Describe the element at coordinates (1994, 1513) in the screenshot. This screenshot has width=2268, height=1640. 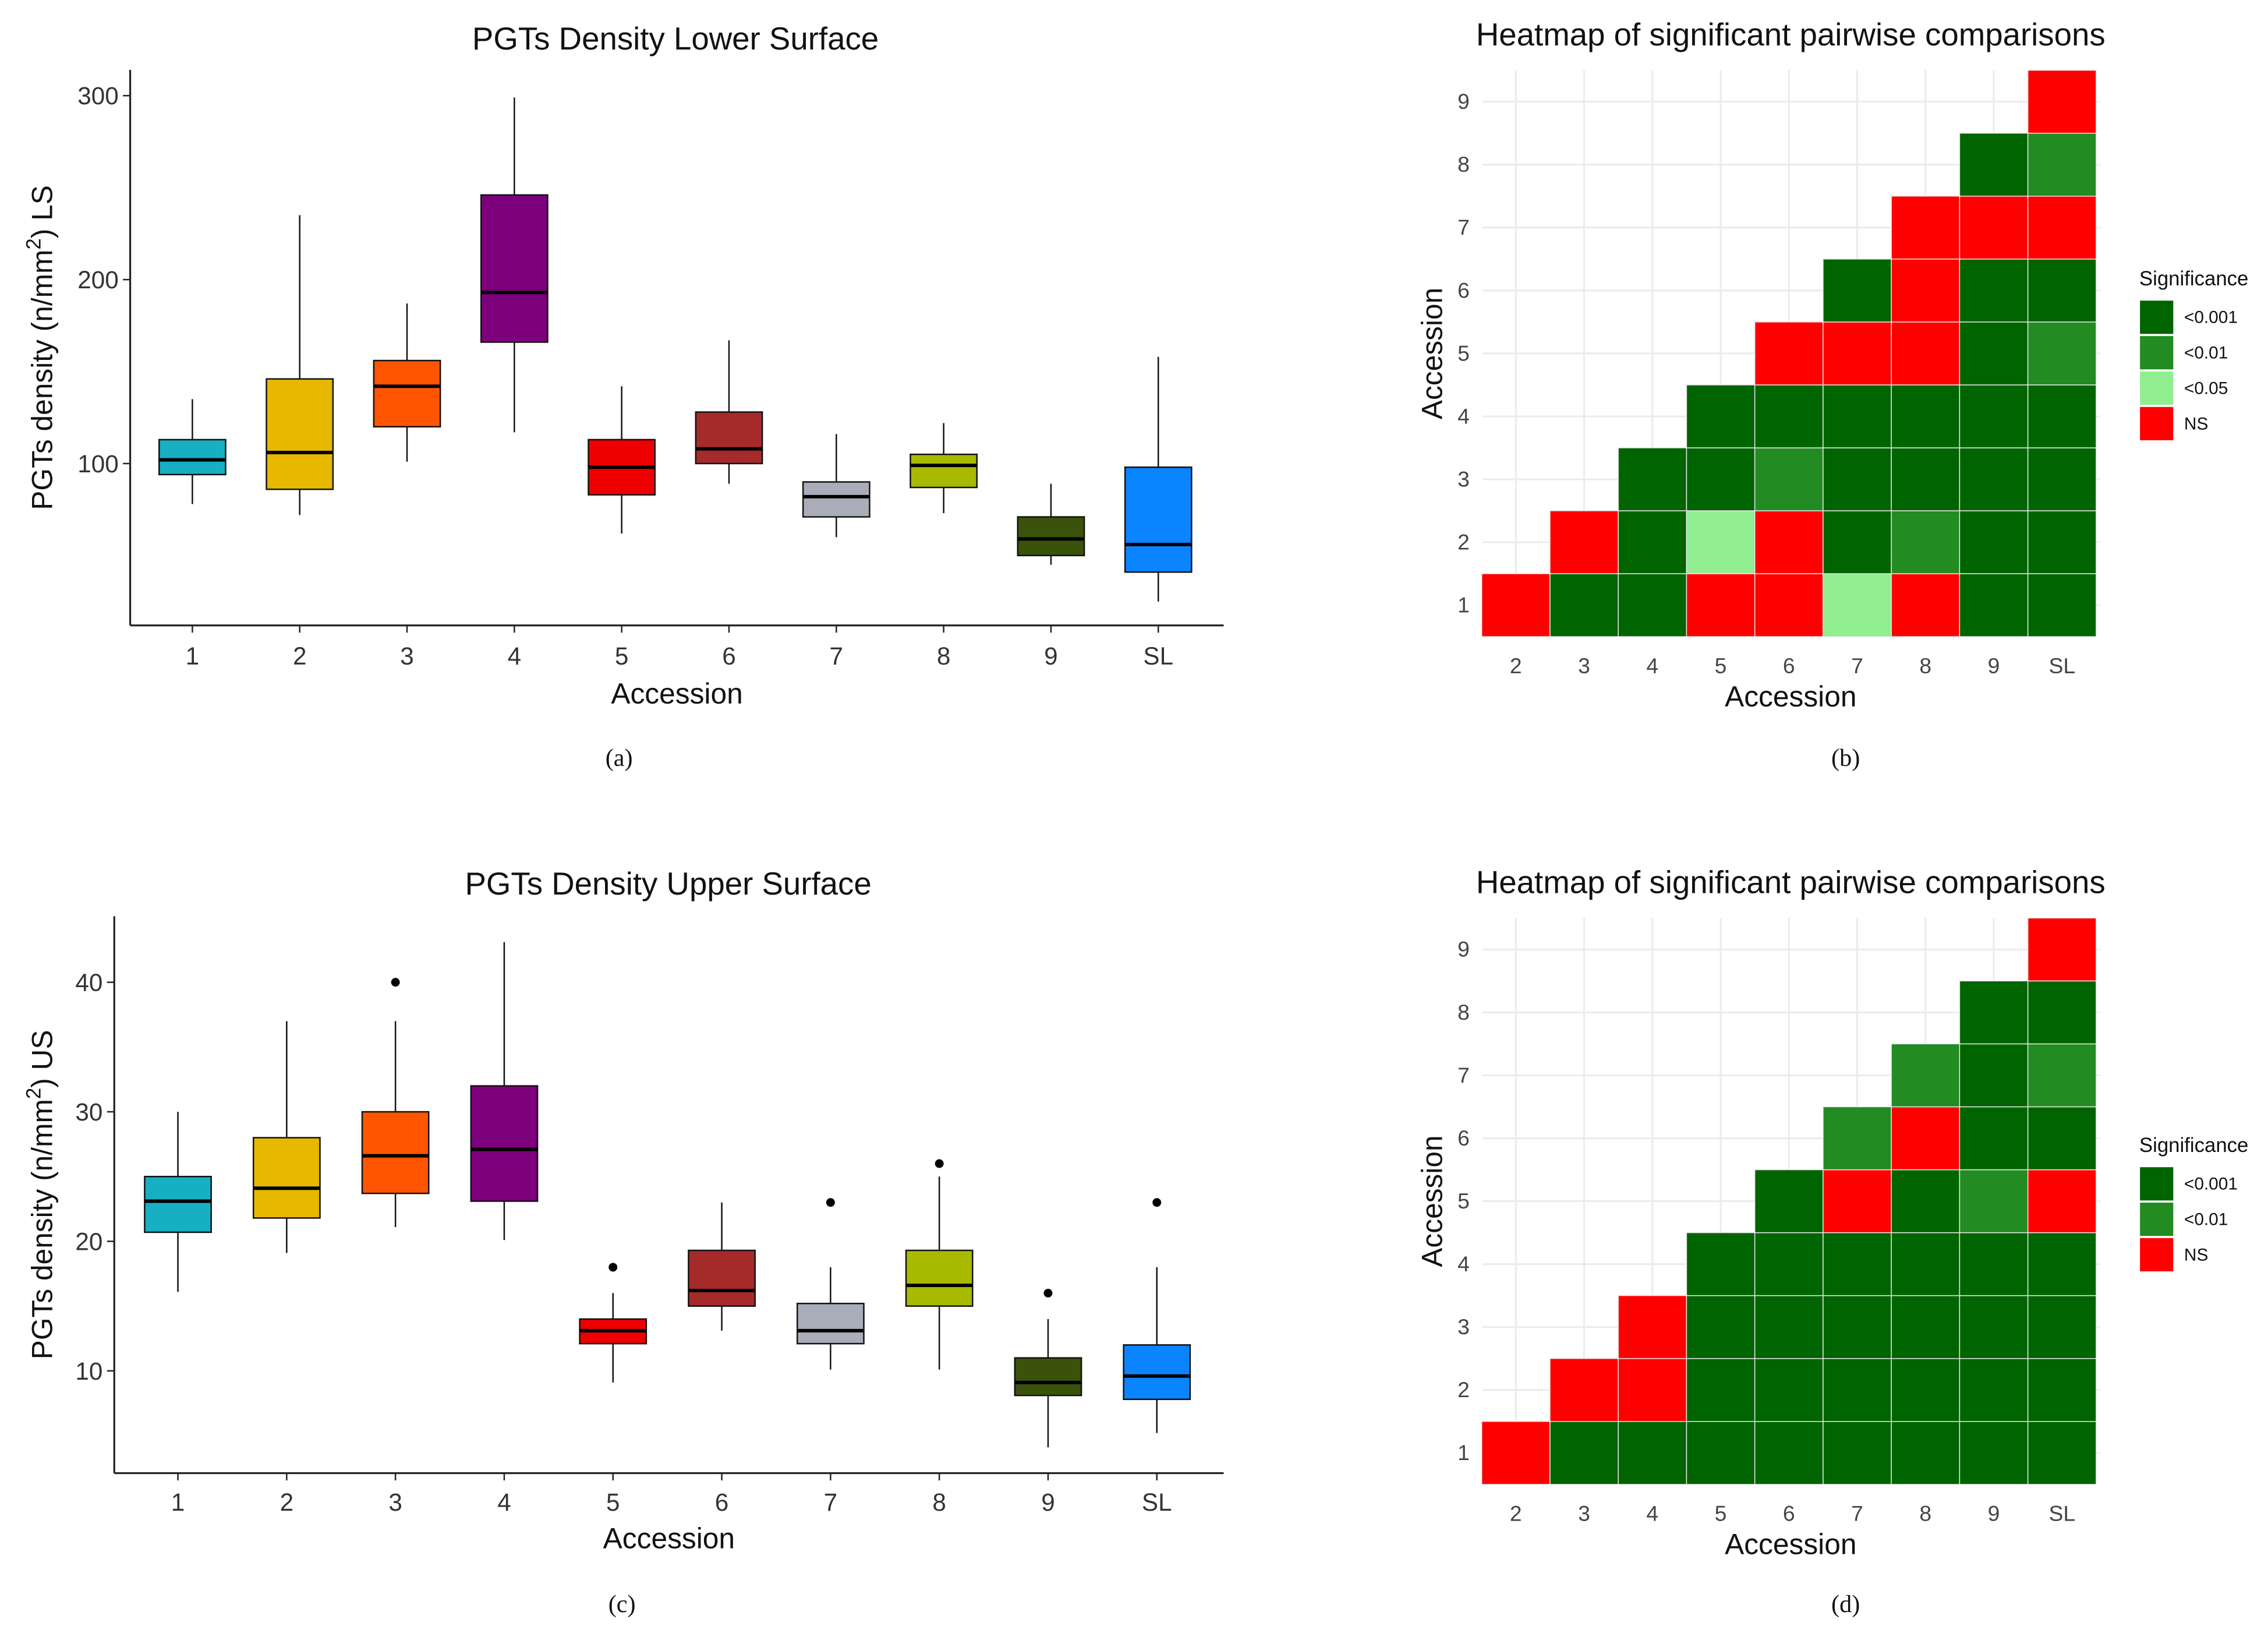
I see `x-tick-label: 9` at that location.